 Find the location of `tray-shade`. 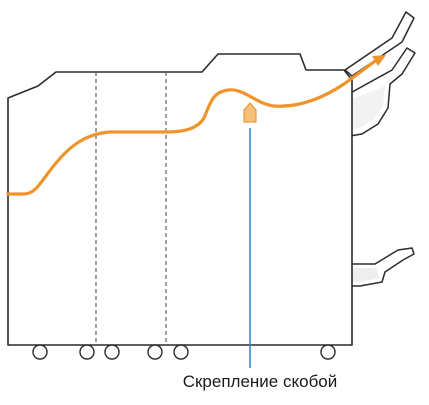

tray-shade is located at coordinates (367, 108).